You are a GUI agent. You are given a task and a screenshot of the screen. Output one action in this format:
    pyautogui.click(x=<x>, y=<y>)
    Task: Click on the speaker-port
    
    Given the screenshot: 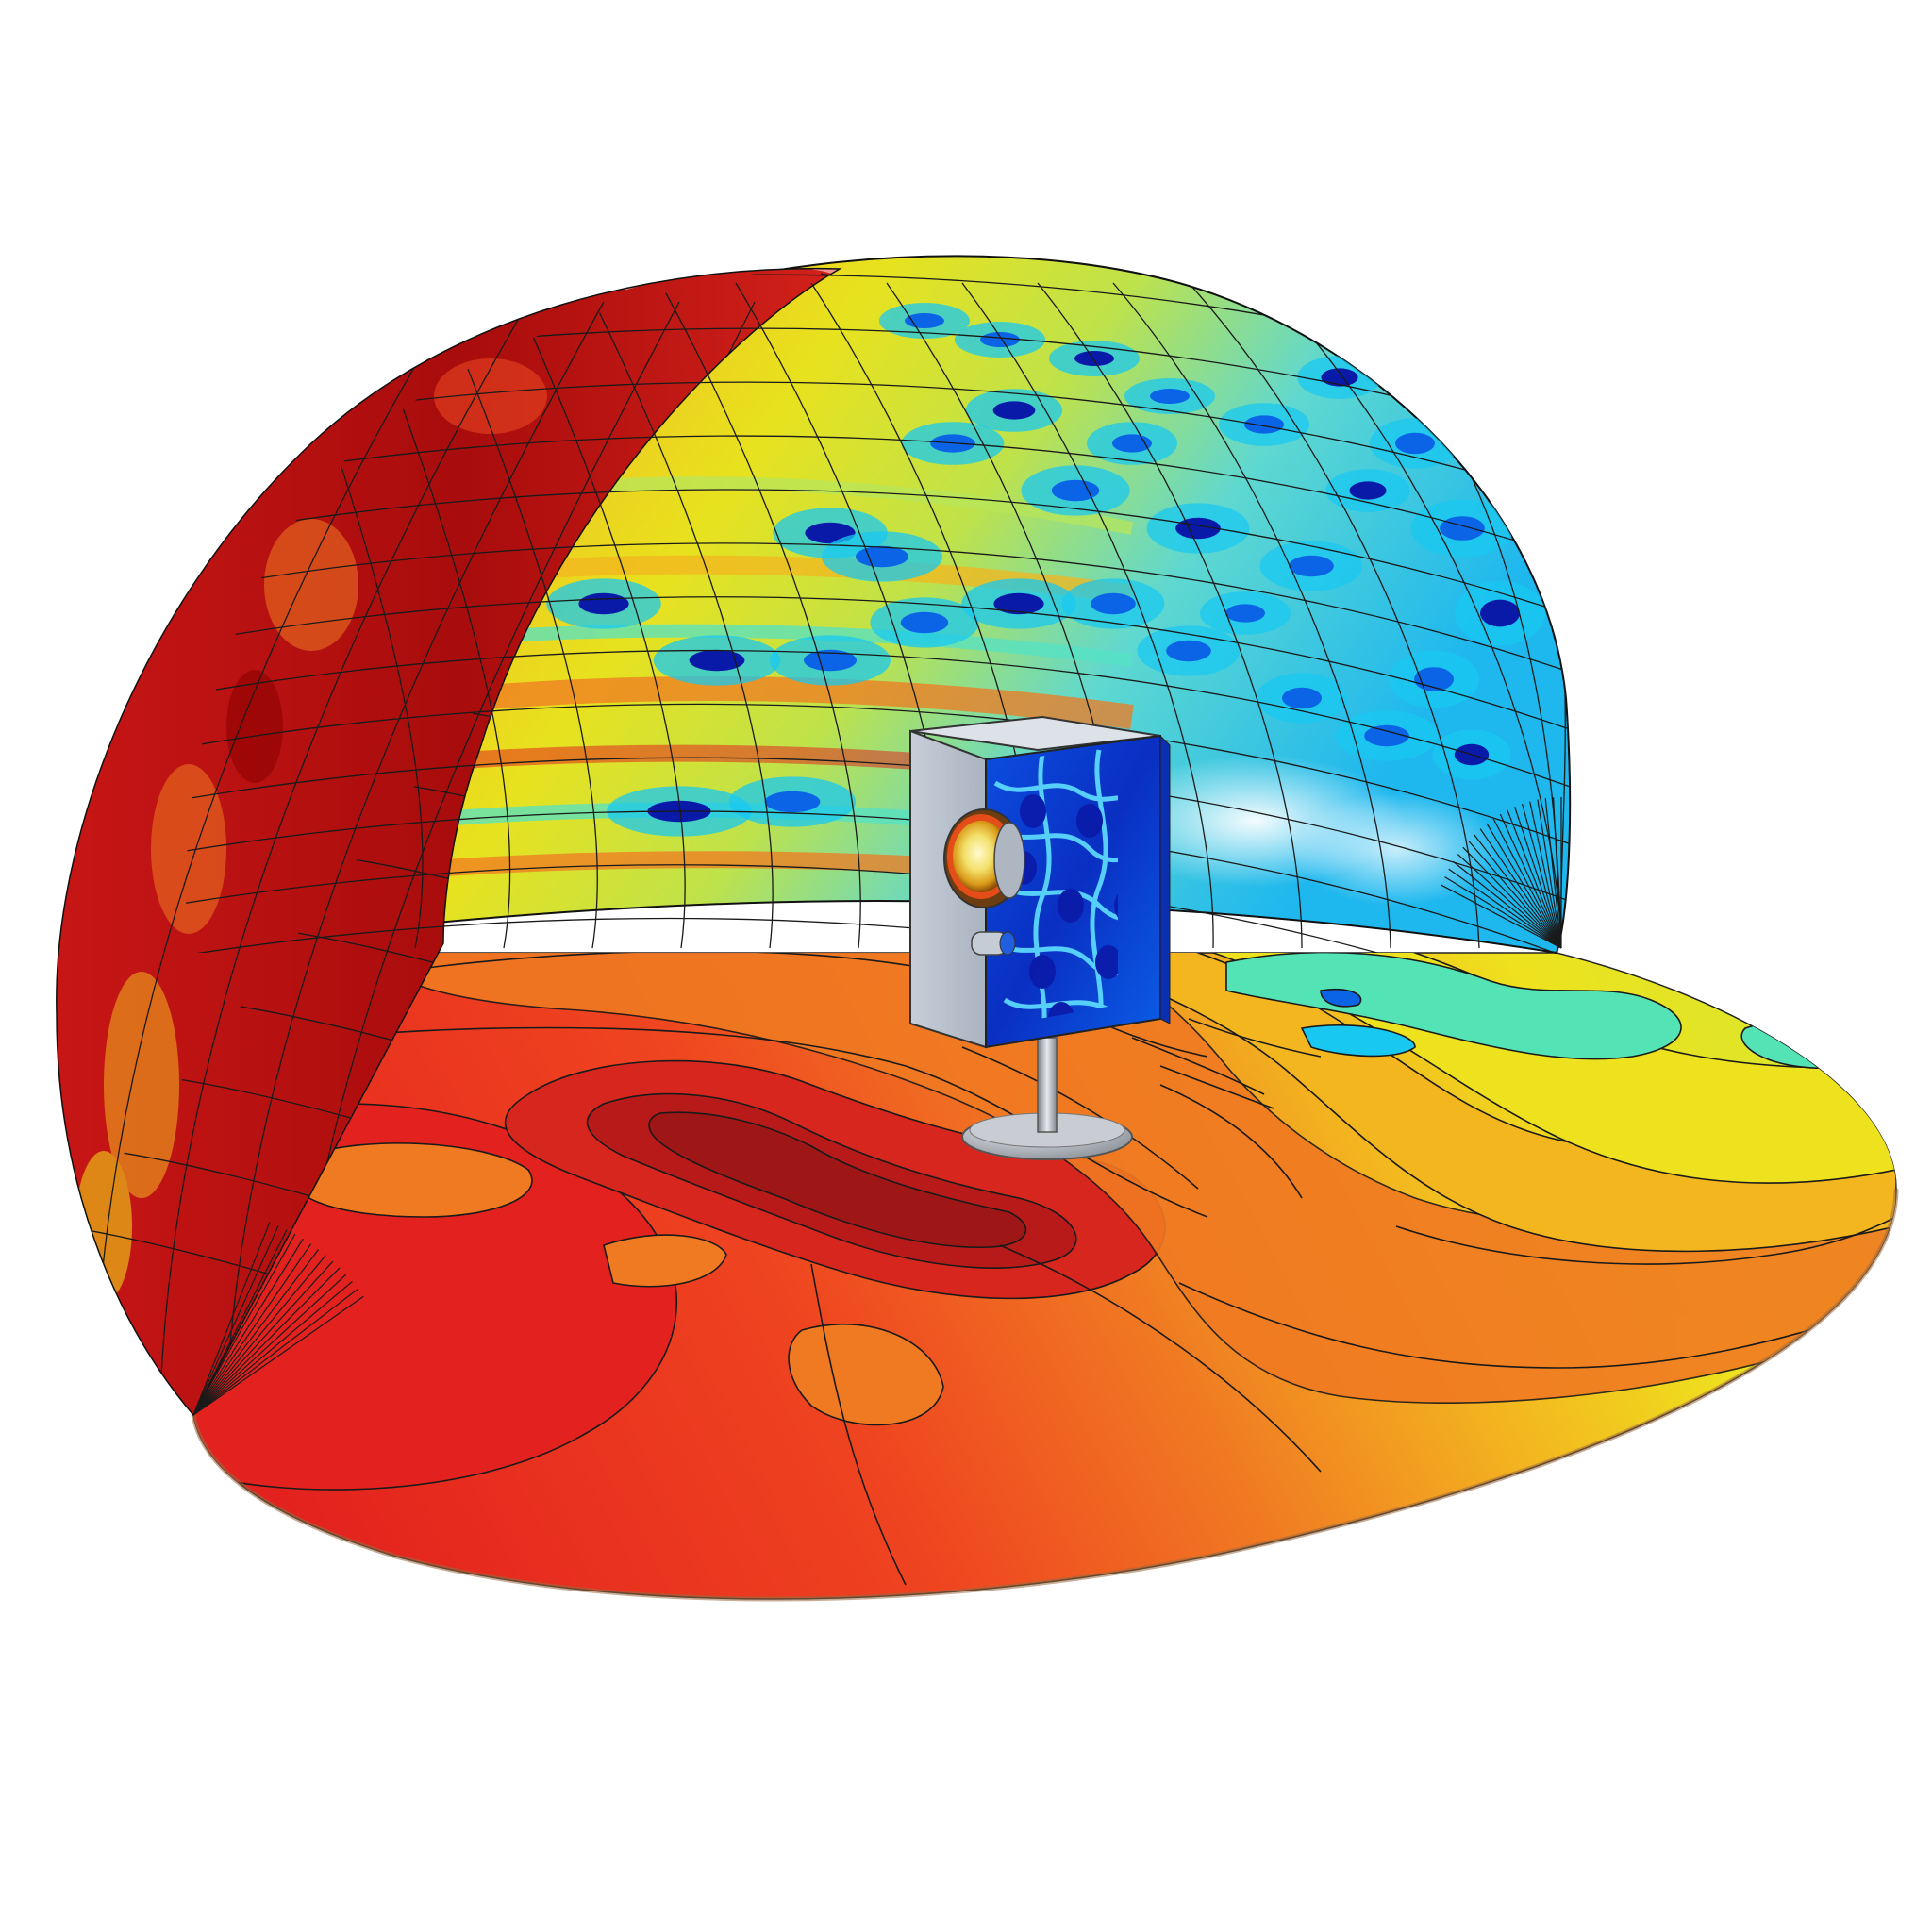 What is the action you would take?
    pyautogui.click(x=994, y=943)
    